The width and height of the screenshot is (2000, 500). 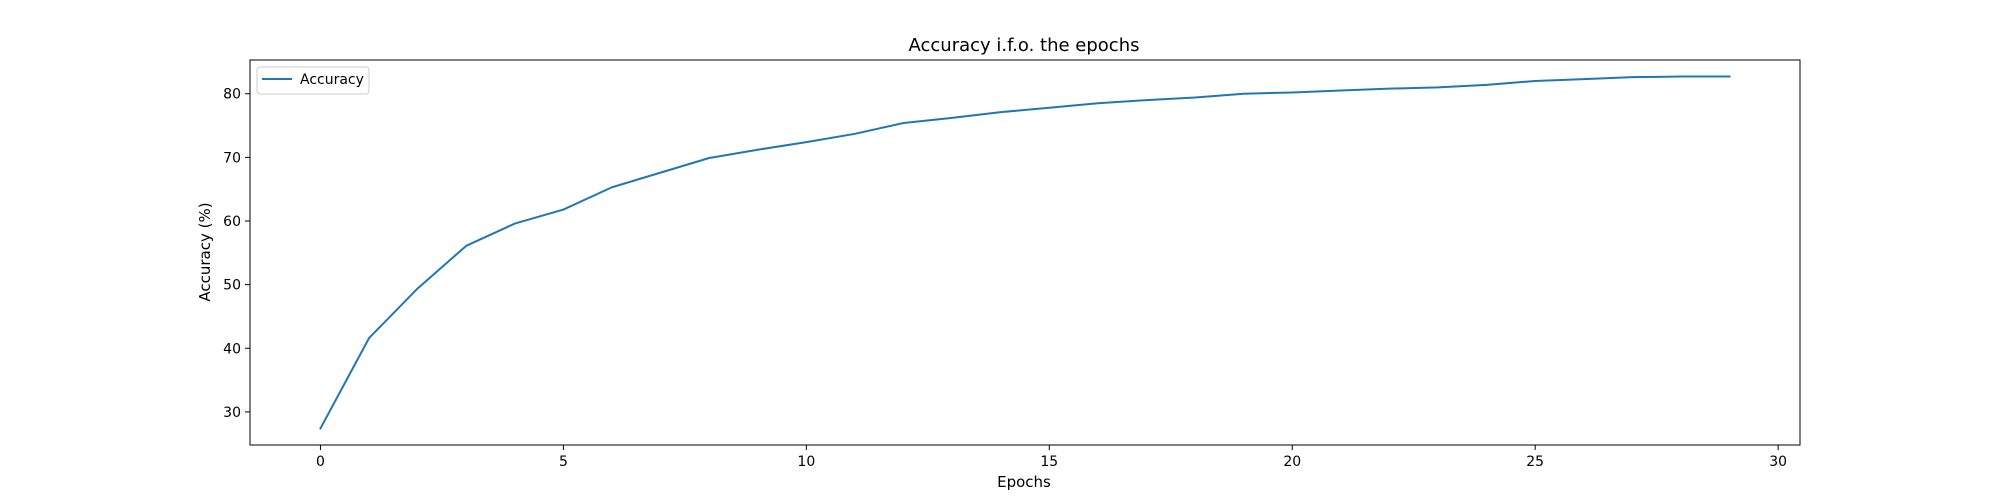 What do you see at coordinates (1024, 482) in the screenshot?
I see `x-axis-label: Epochs` at bounding box center [1024, 482].